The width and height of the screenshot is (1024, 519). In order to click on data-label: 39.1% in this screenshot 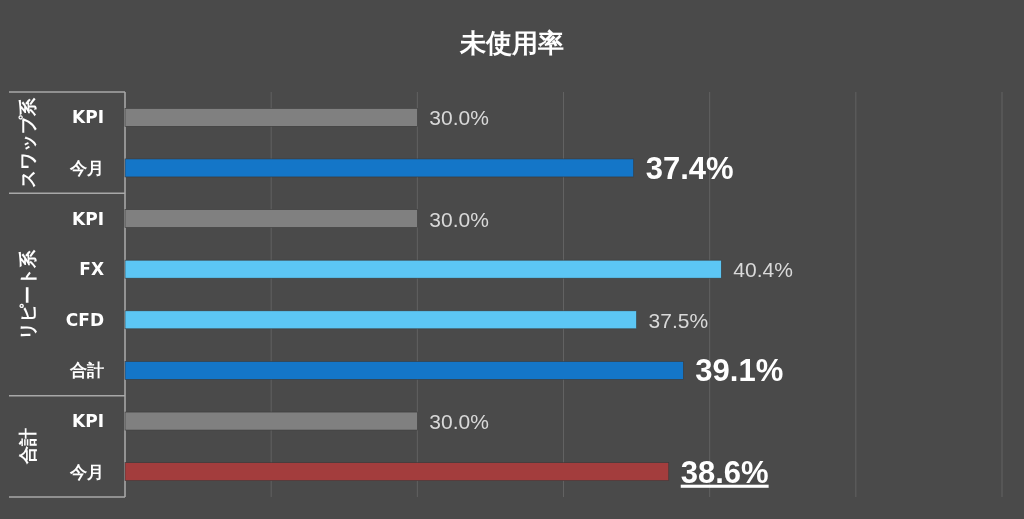, I will do `click(739, 371)`.